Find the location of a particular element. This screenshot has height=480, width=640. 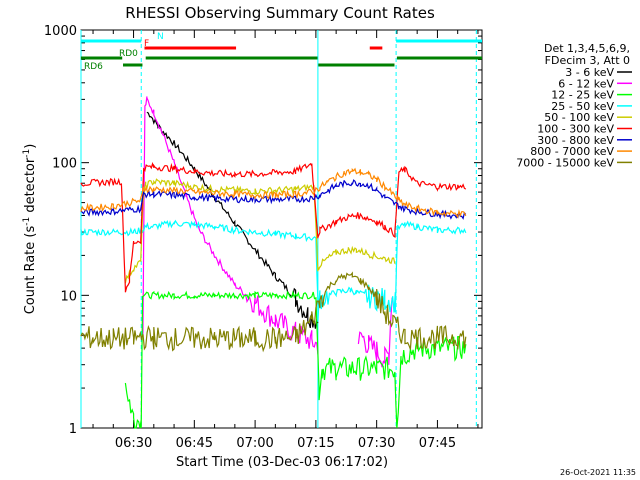

legend-label: 6 - 12 keV is located at coordinates (586, 83).